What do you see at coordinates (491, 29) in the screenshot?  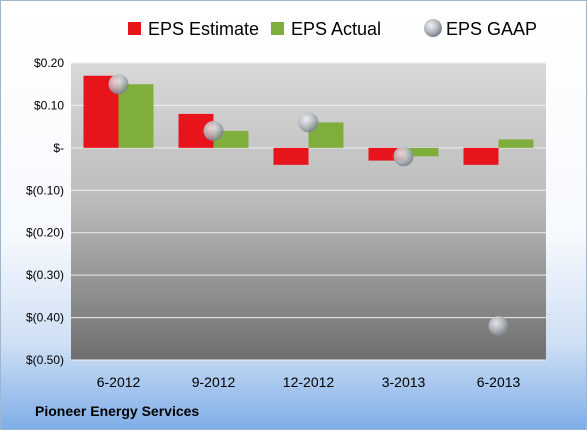 I see `legend-label: EPS GAAP` at bounding box center [491, 29].